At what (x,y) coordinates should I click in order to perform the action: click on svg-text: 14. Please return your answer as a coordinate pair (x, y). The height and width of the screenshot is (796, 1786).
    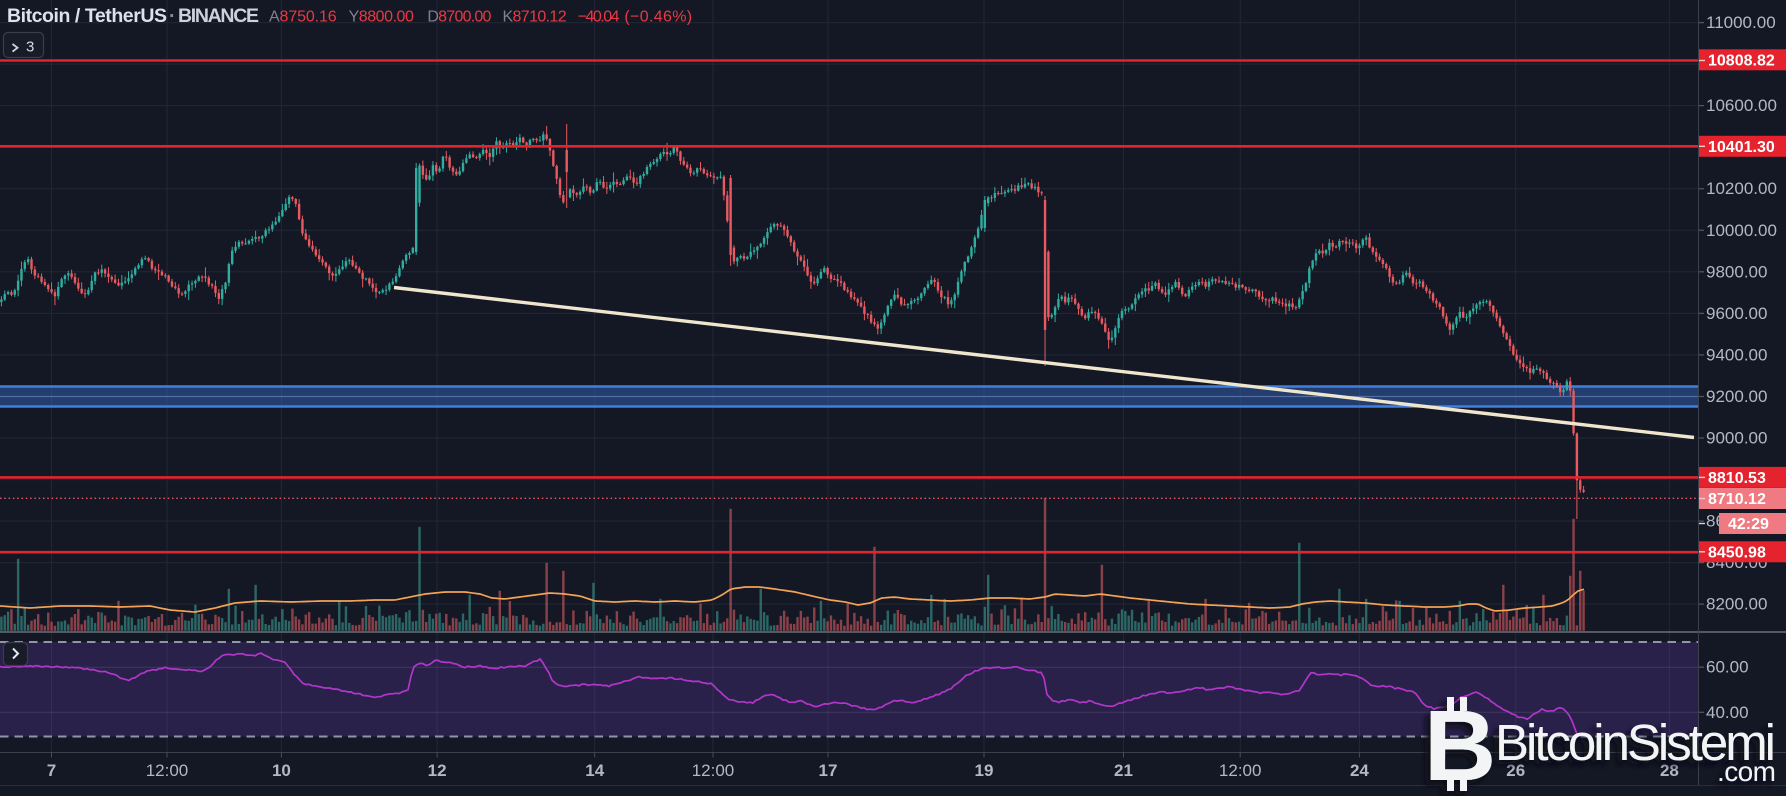
    Looking at the image, I should click on (594, 770).